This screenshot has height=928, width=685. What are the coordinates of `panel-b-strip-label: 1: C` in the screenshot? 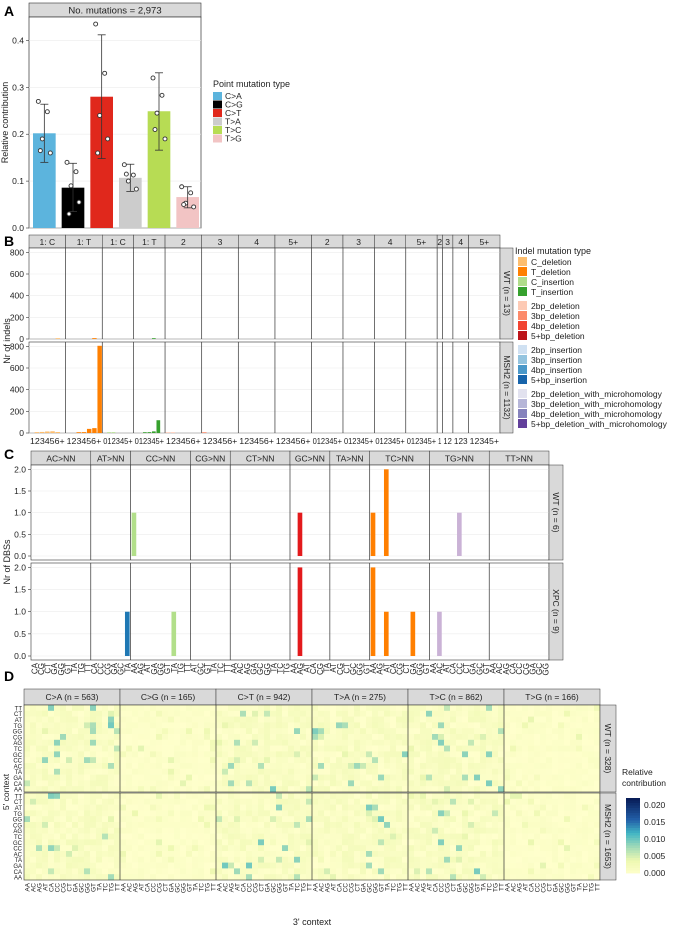 It's located at (48, 242).